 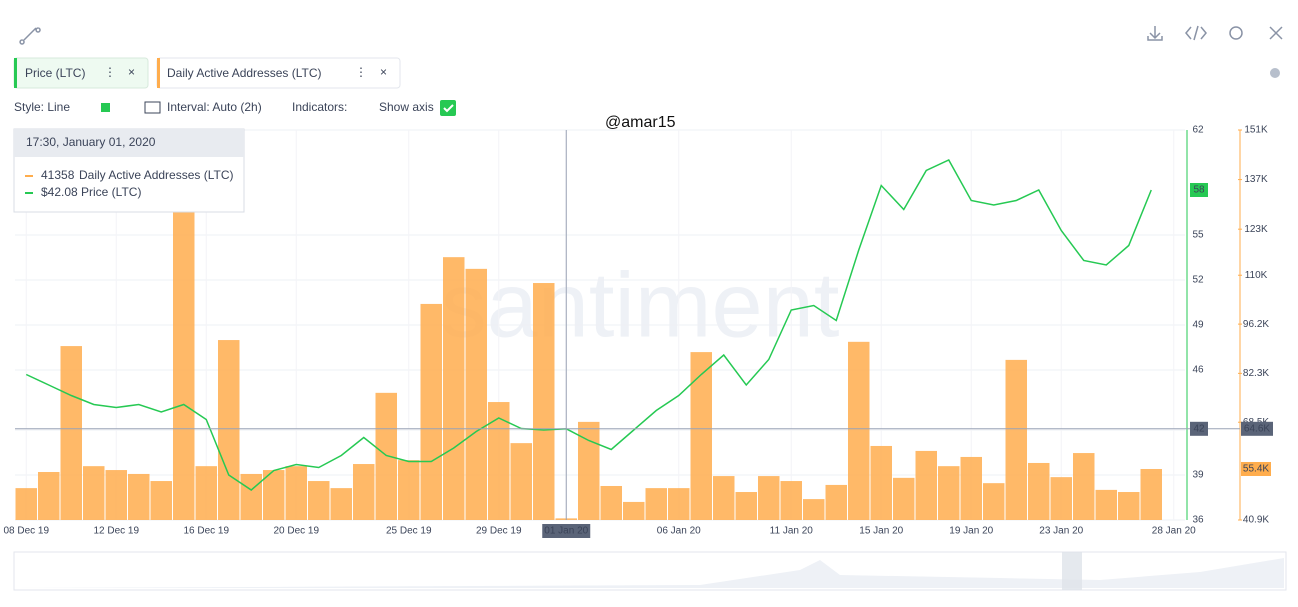 I want to click on y-tick-label: 46, so click(x=1198, y=370).